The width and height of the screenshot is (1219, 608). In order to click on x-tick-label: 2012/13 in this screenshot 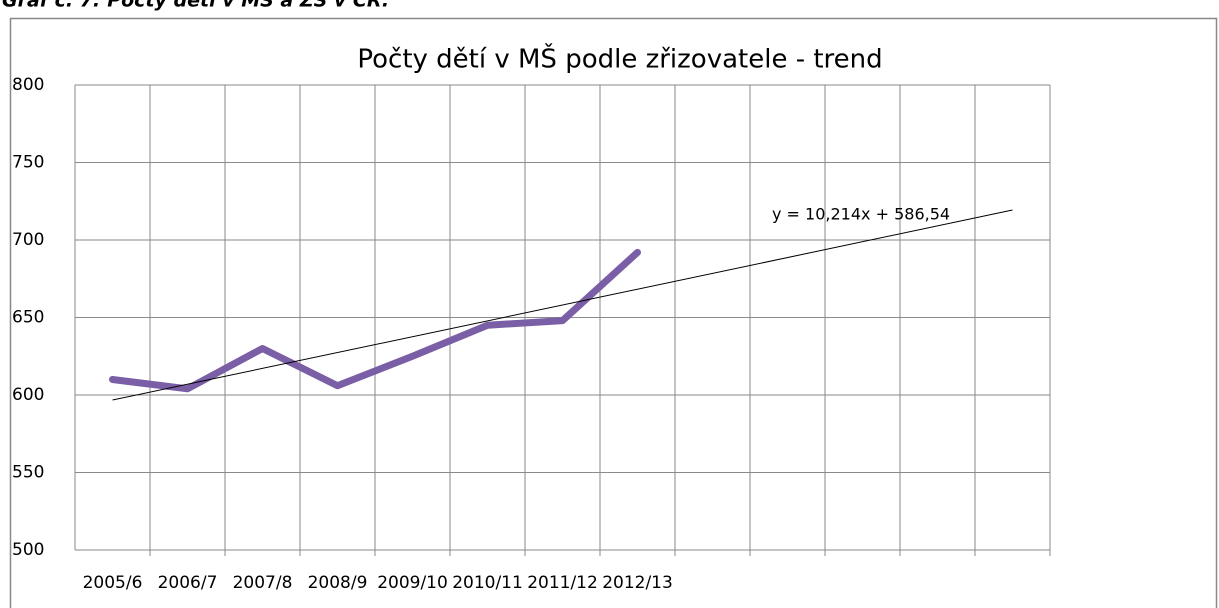, I will do `click(637, 583)`.